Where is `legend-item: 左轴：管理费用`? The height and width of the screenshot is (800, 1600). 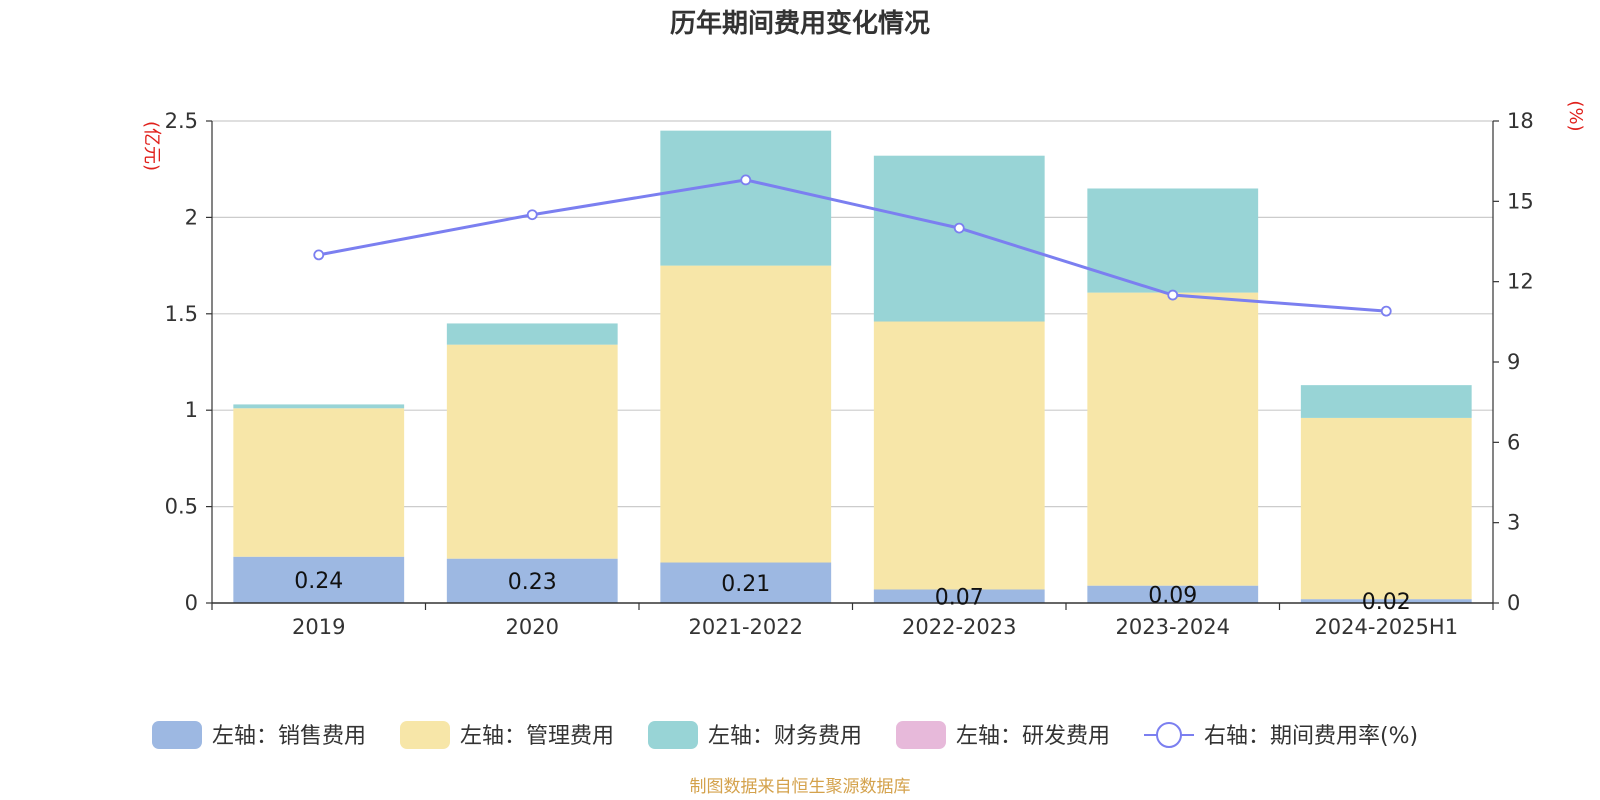
legend-item: 左轴：管理费用 is located at coordinates (507, 735).